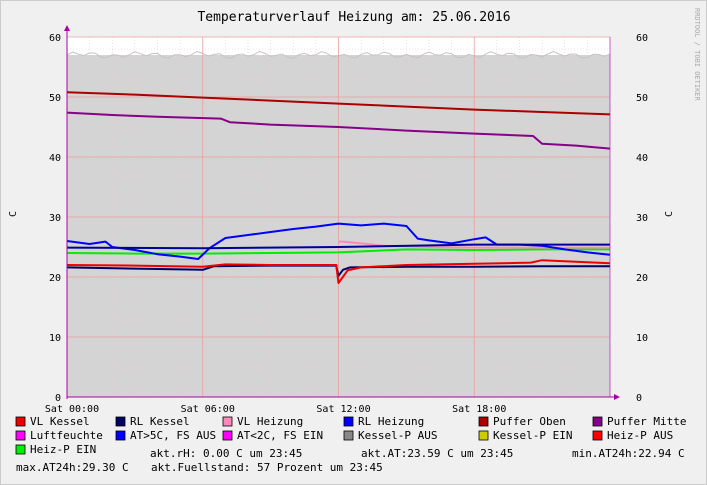  What do you see at coordinates (226, 453) in the screenshot?
I see `stat-humidity: akt.rH: 0.00 C um 23:45` at bounding box center [226, 453].